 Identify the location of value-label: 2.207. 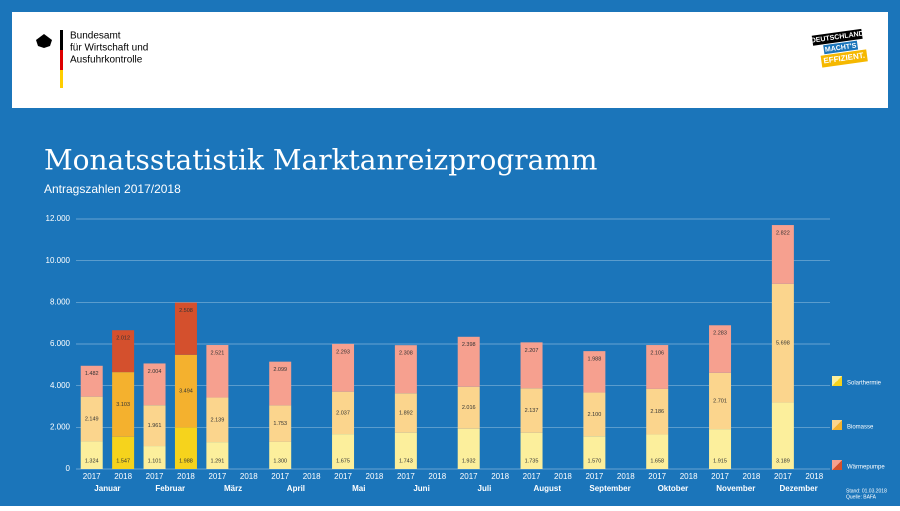
(532, 351).